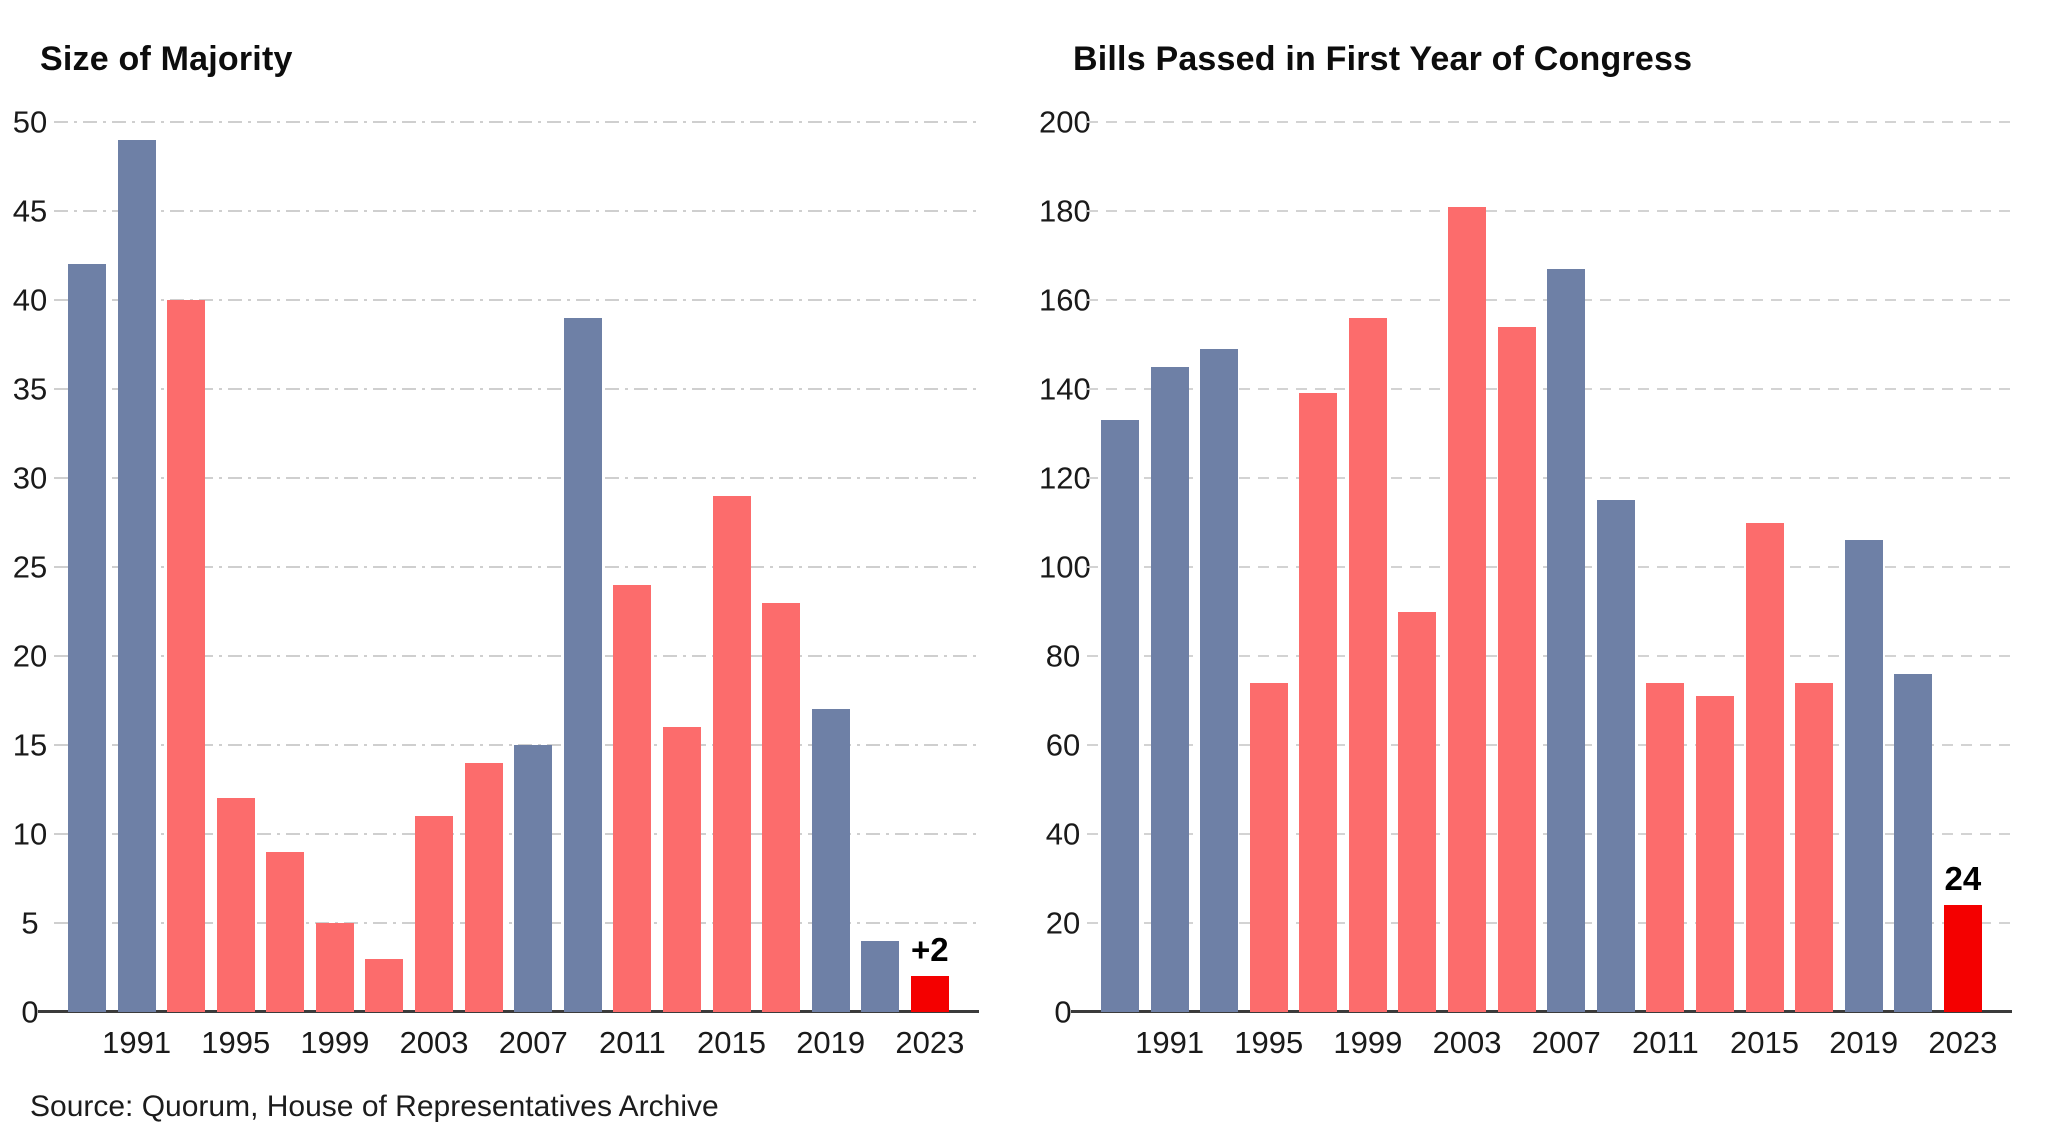 This screenshot has width=2048, height=1142. Describe the element at coordinates (1065, 211) in the screenshot. I see `y-tick-label: 180` at that location.